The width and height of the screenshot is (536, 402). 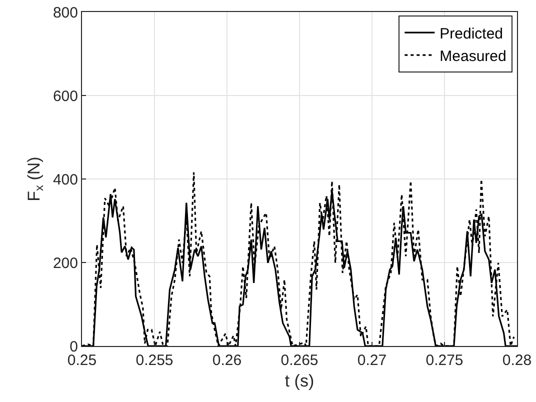 What do you see at coordinates (227, 360) in the screenshot?
I see `x-tick-label: 0.26` at bounding box center [227, 360].